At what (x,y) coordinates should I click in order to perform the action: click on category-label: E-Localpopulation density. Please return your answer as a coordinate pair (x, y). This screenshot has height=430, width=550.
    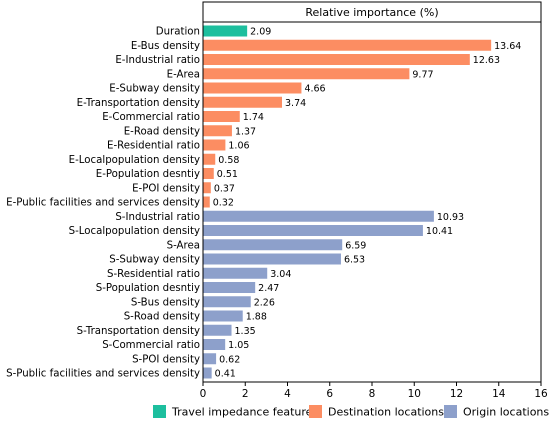
    Looking at the image, I should click on (134, 160).